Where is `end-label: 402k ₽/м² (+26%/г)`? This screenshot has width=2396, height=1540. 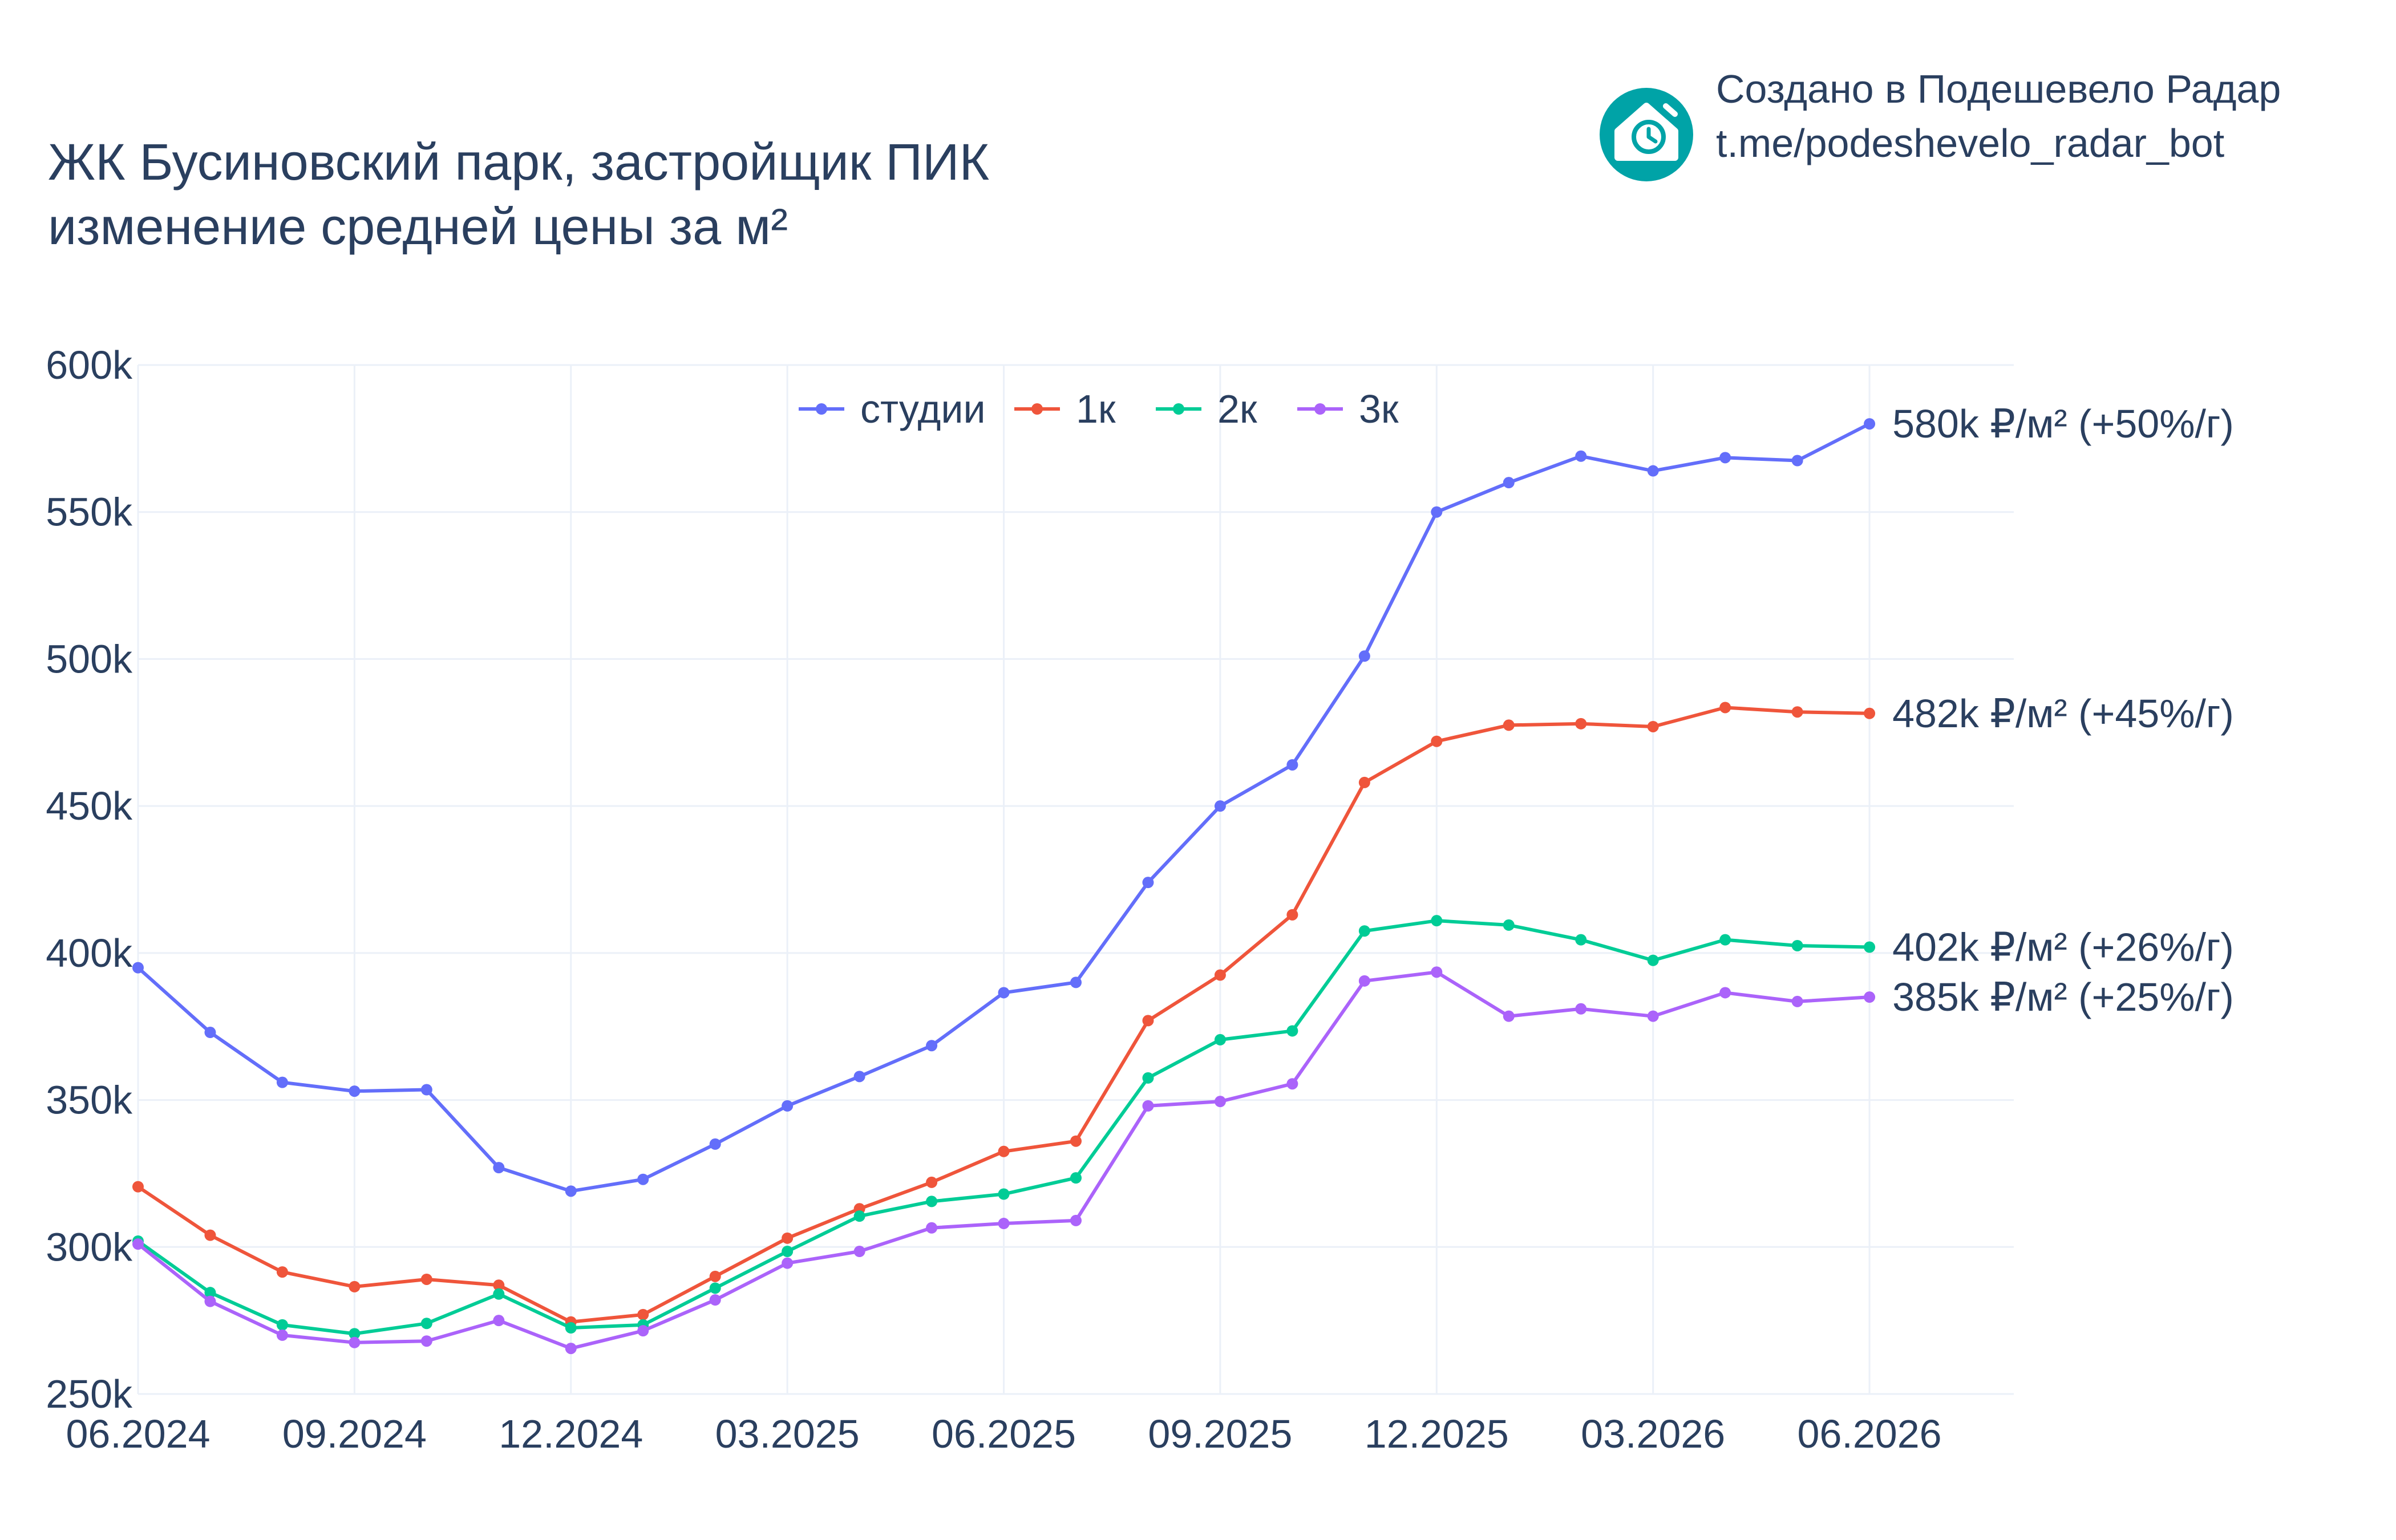 end-label: 402k ₽/м² (+26%/г) is located at coordinates (2063, 948).